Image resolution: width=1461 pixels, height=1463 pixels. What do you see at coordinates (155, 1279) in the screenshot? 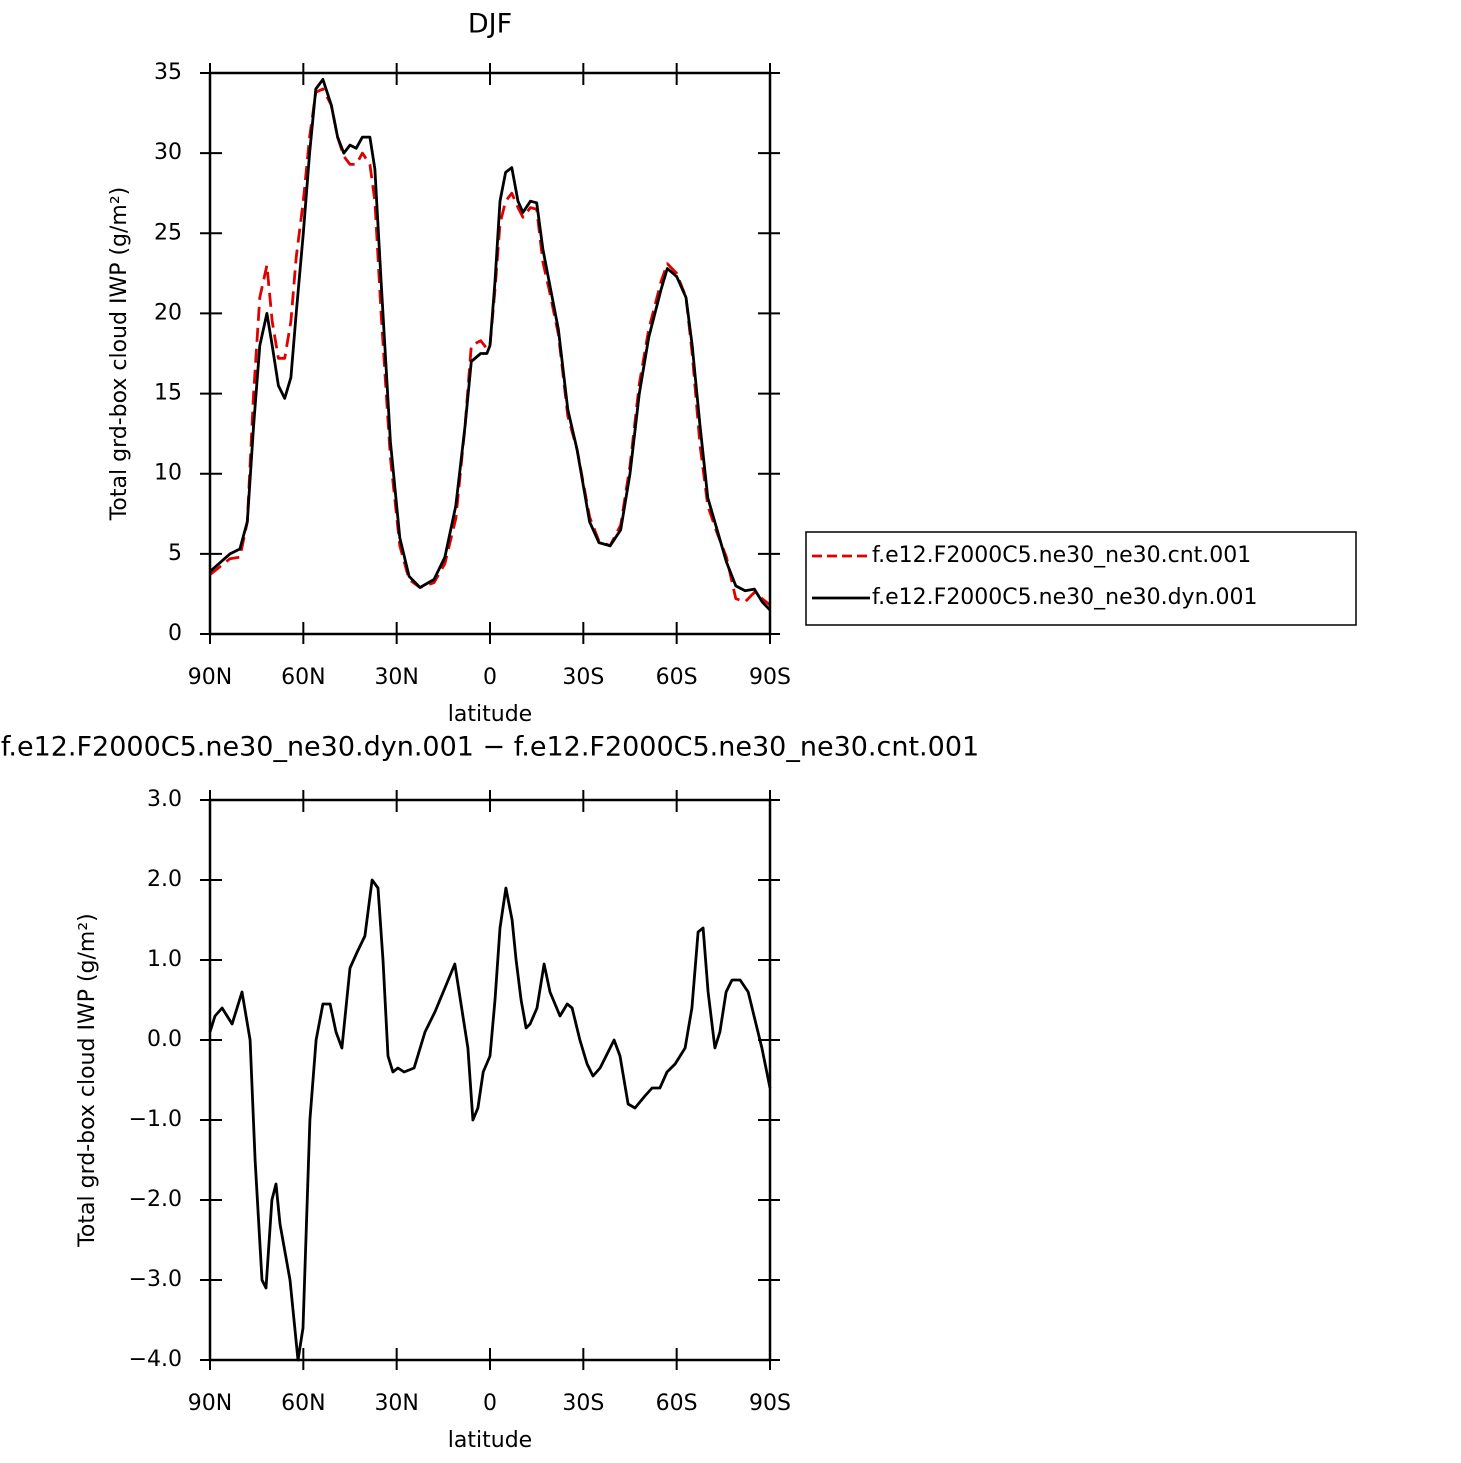
I see `y-tick-label: −3.0` at bounding box center [155, 1279].